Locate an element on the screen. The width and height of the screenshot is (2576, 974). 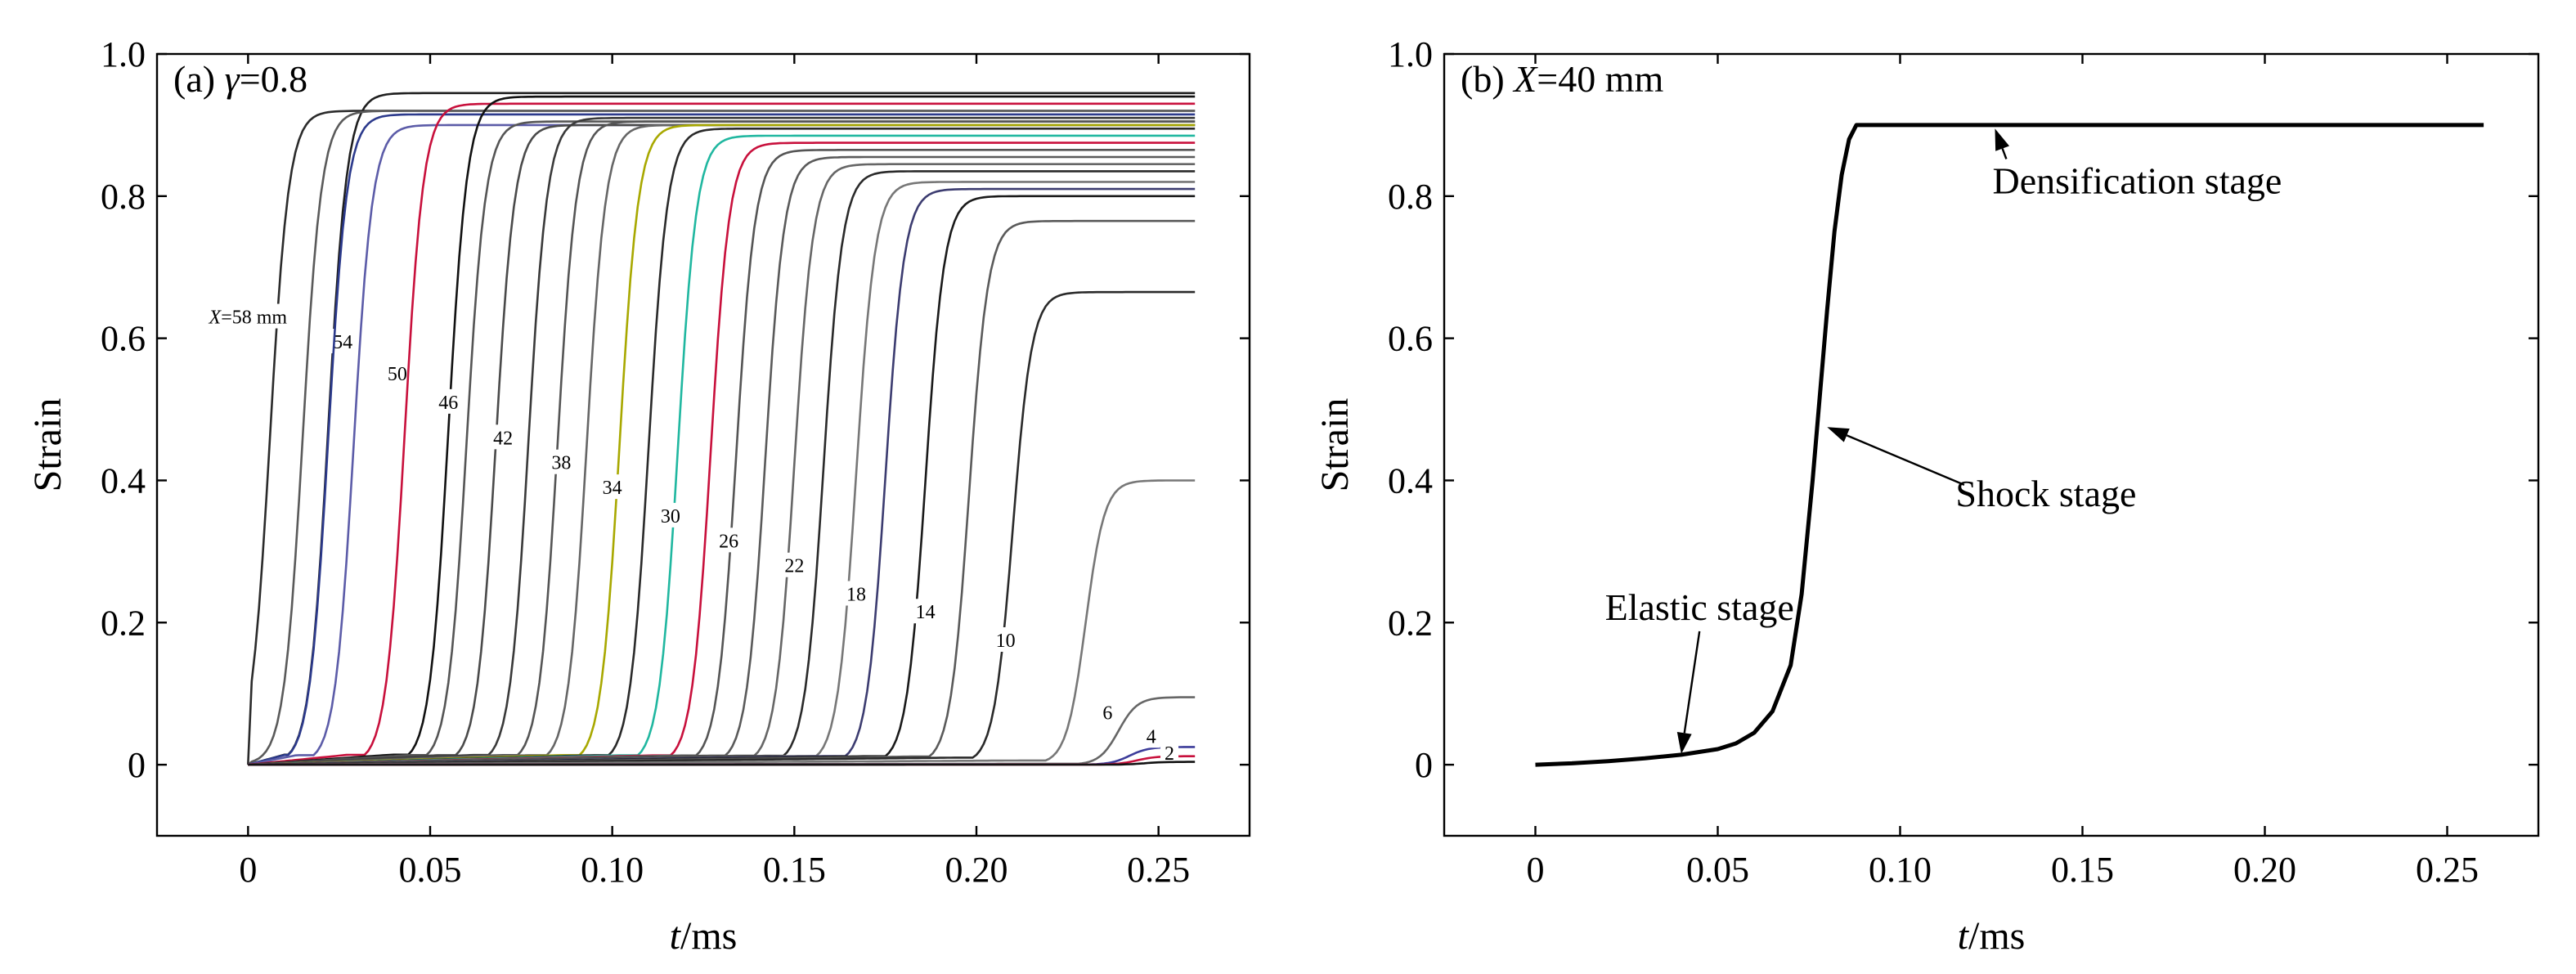
a-curve-label-x-value: =58 mm is located at coordinates (254, 318).